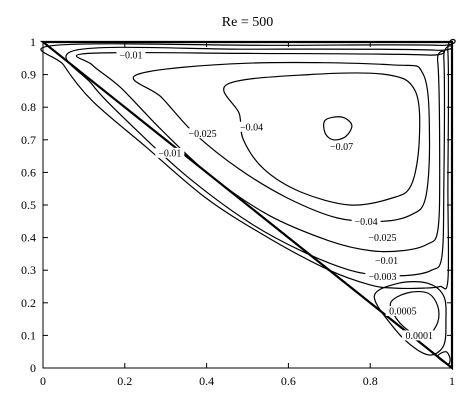 This screenshot has width=474, height=409. Describe the element at coordinates (288, 381) in the screenshot. I see `x-tick-label: 0.6` at that location.